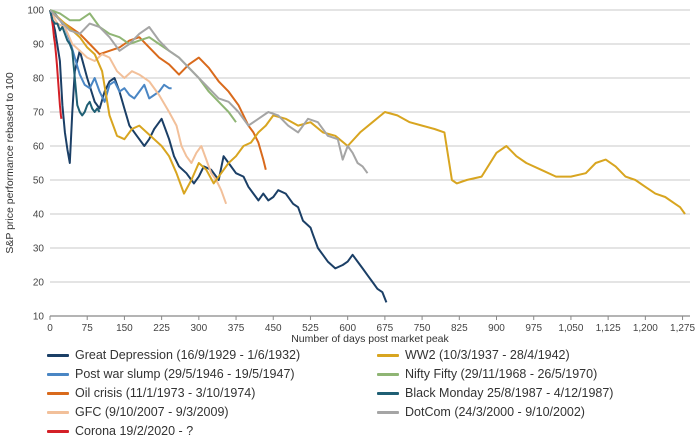  Describe the element at coordinates (124, 328) in the screenshot. I see `x-tick-label: 150` at that location.